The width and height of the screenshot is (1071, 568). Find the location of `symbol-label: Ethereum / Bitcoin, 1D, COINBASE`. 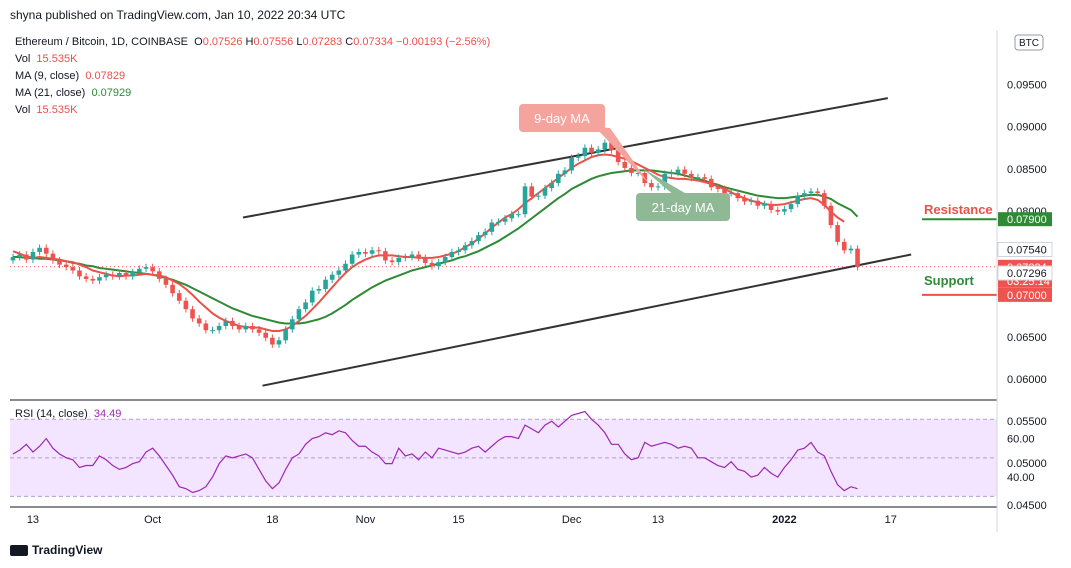

symbol-label: Ethereum / Bitcoin, 1D, COINBASE is located at coordinates (102, 42).